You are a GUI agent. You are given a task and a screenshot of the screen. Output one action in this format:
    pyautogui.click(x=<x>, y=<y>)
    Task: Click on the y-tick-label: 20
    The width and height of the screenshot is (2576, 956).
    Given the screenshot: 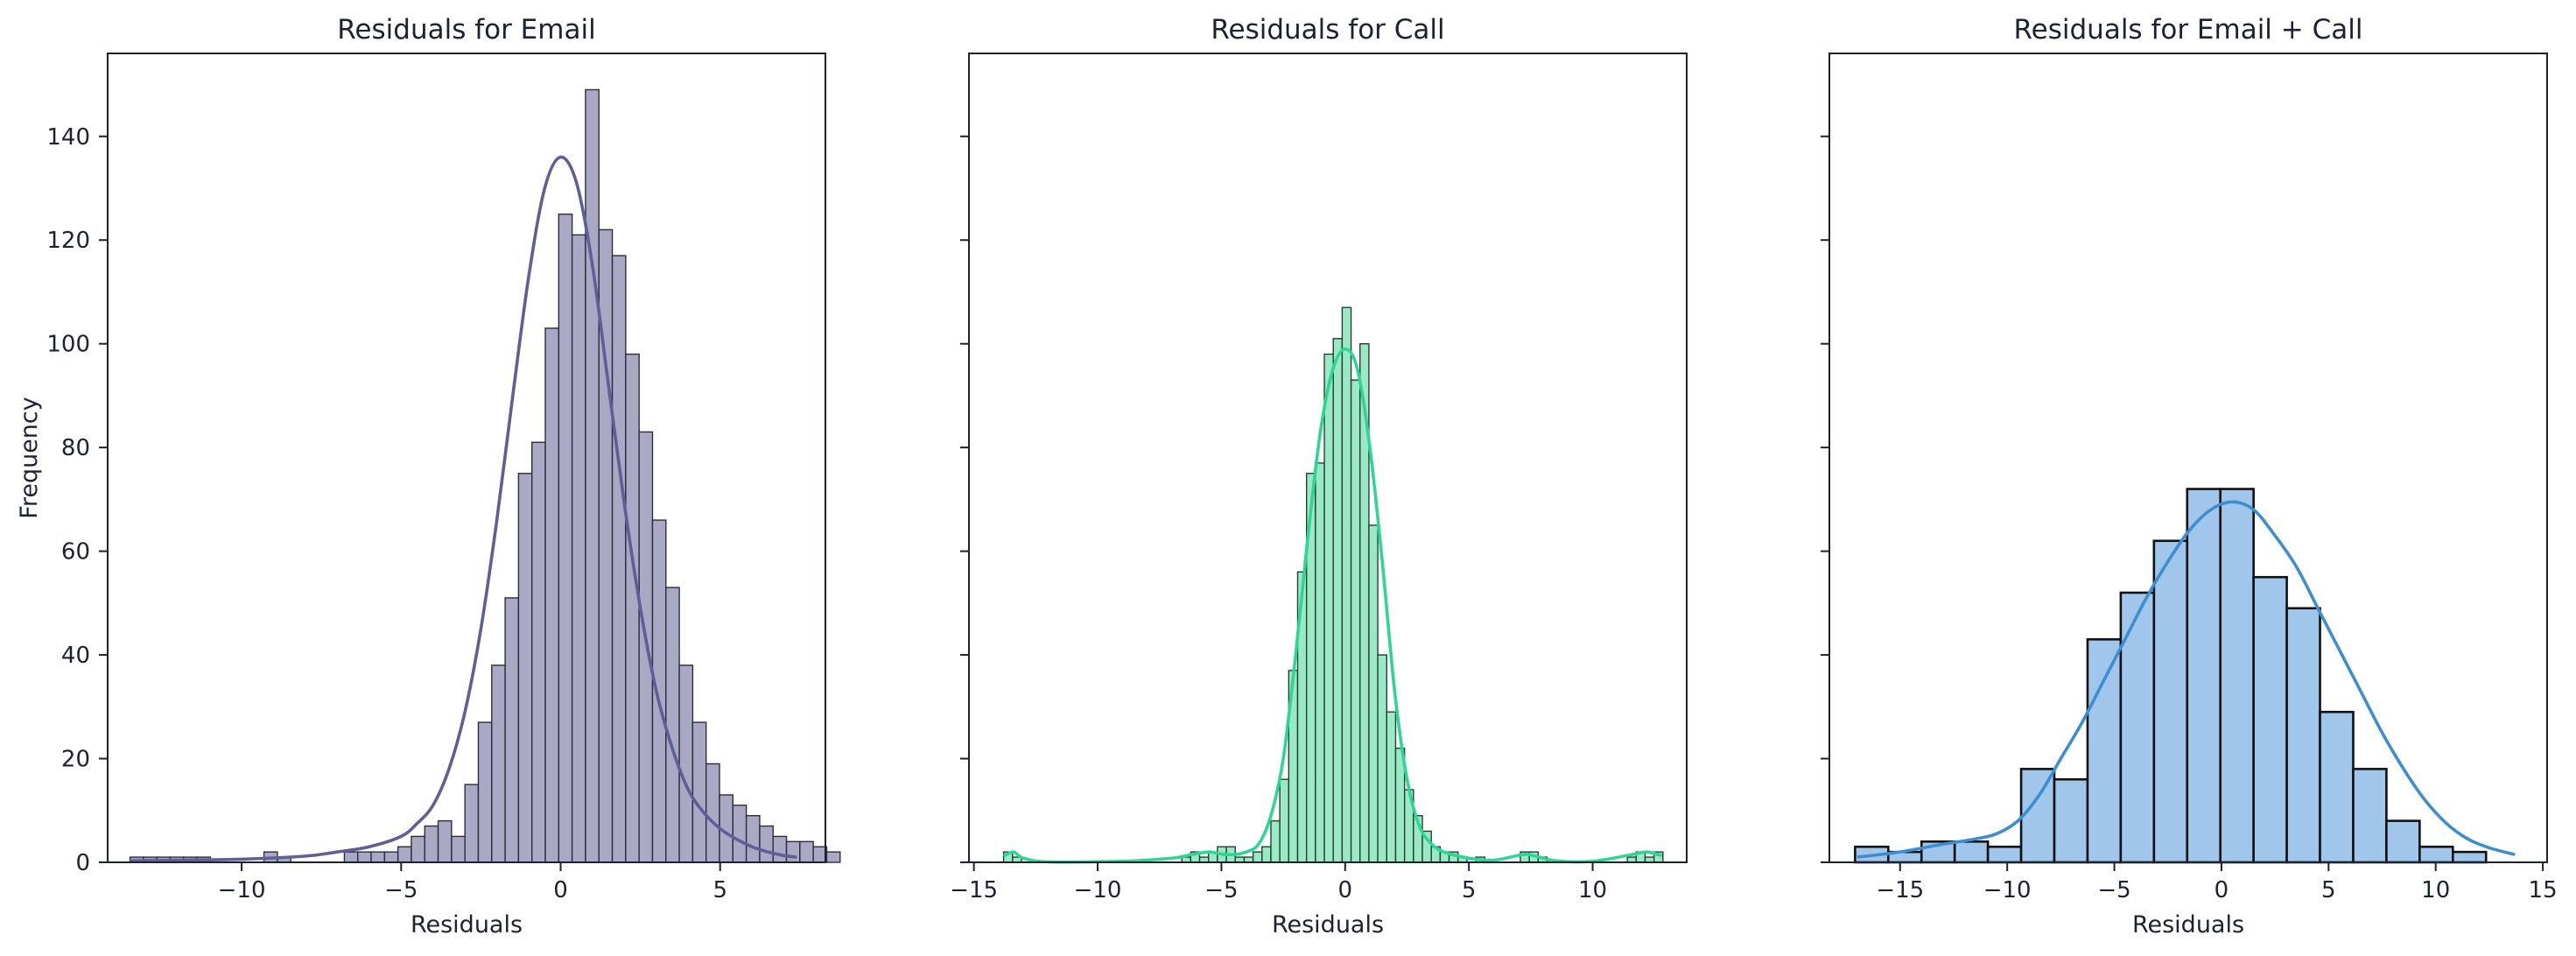 What is the action you would take?
    pyautogui.click(x=75, y=760)
    